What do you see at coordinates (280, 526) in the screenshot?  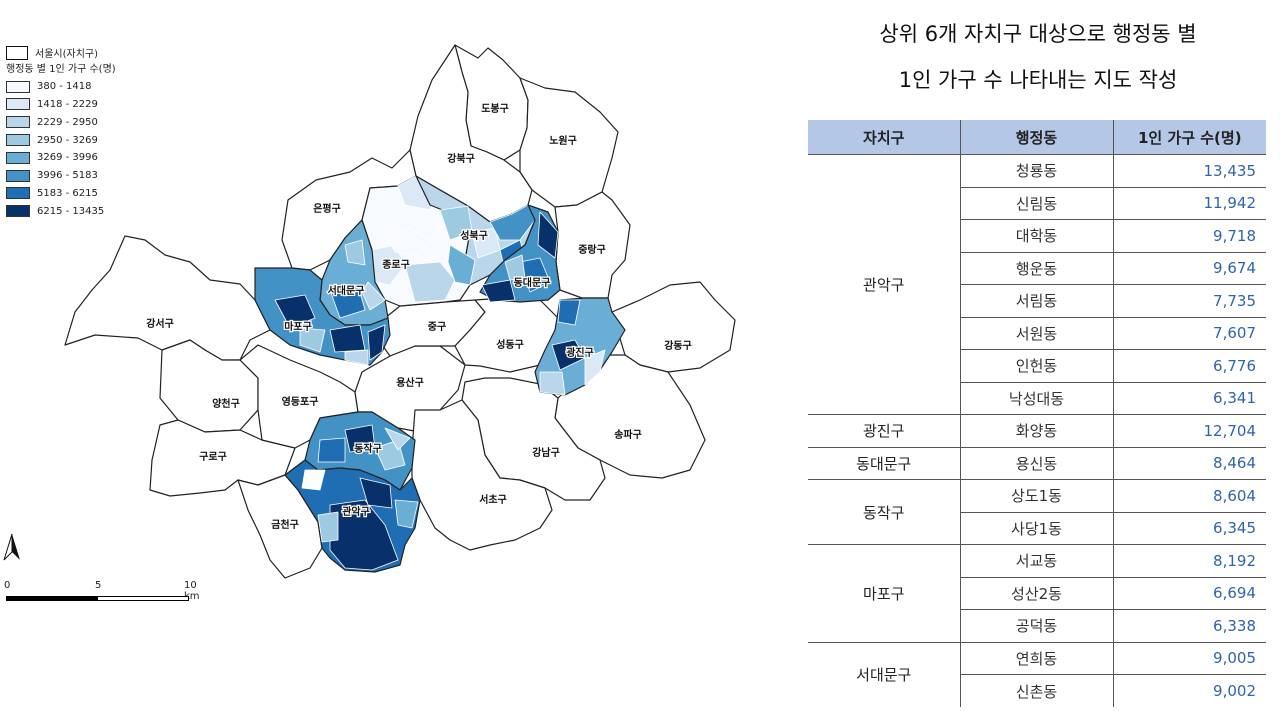 I see `district-geumcheon` at bounding box center [280, 526].